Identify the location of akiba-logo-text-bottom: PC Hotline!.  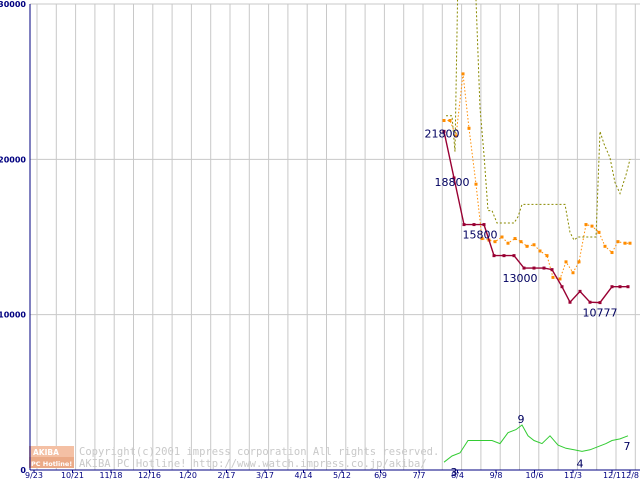
(51, 464).